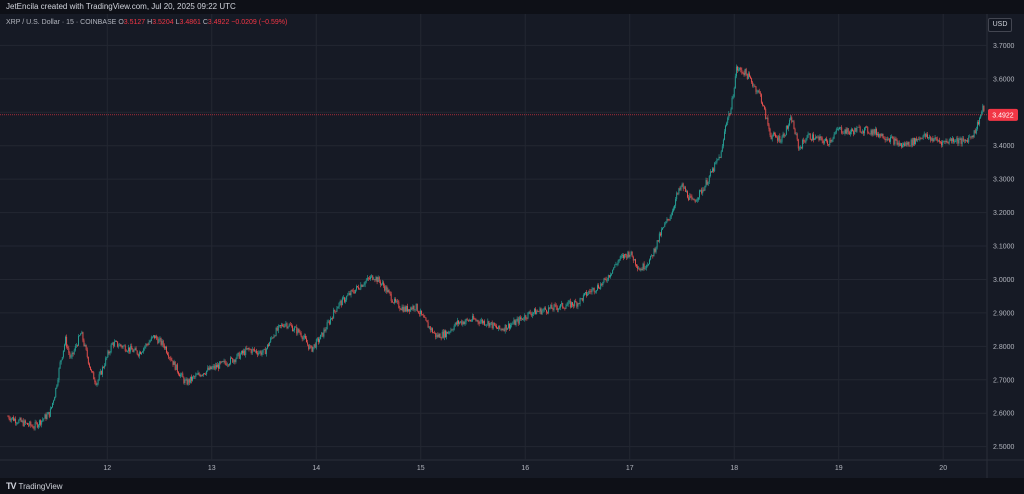 The image size is (1024, 494). Describe the element at coordinates (630, 468) in the screenshot. I see `x-tick-label: 17` at that location.